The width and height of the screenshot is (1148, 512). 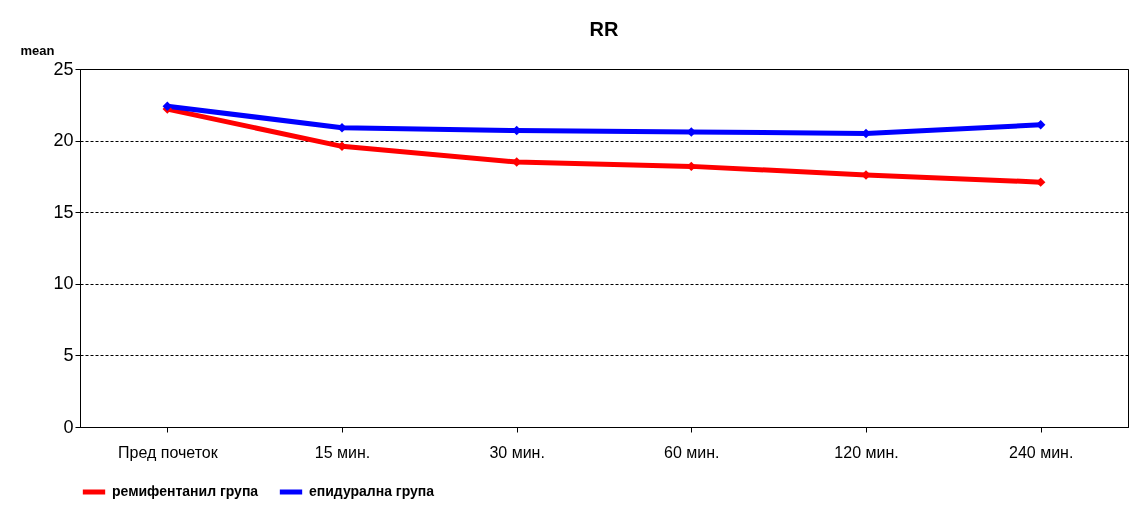 I want to click on x-tick-label: 120 мин., so click(x=866, y=452).